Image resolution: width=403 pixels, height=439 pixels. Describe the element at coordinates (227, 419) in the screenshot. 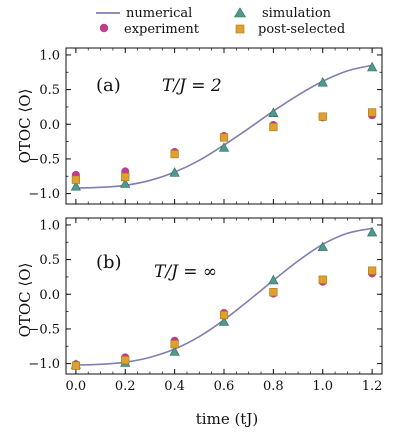

I see `x-axis-label: time (tJ)` at that location.